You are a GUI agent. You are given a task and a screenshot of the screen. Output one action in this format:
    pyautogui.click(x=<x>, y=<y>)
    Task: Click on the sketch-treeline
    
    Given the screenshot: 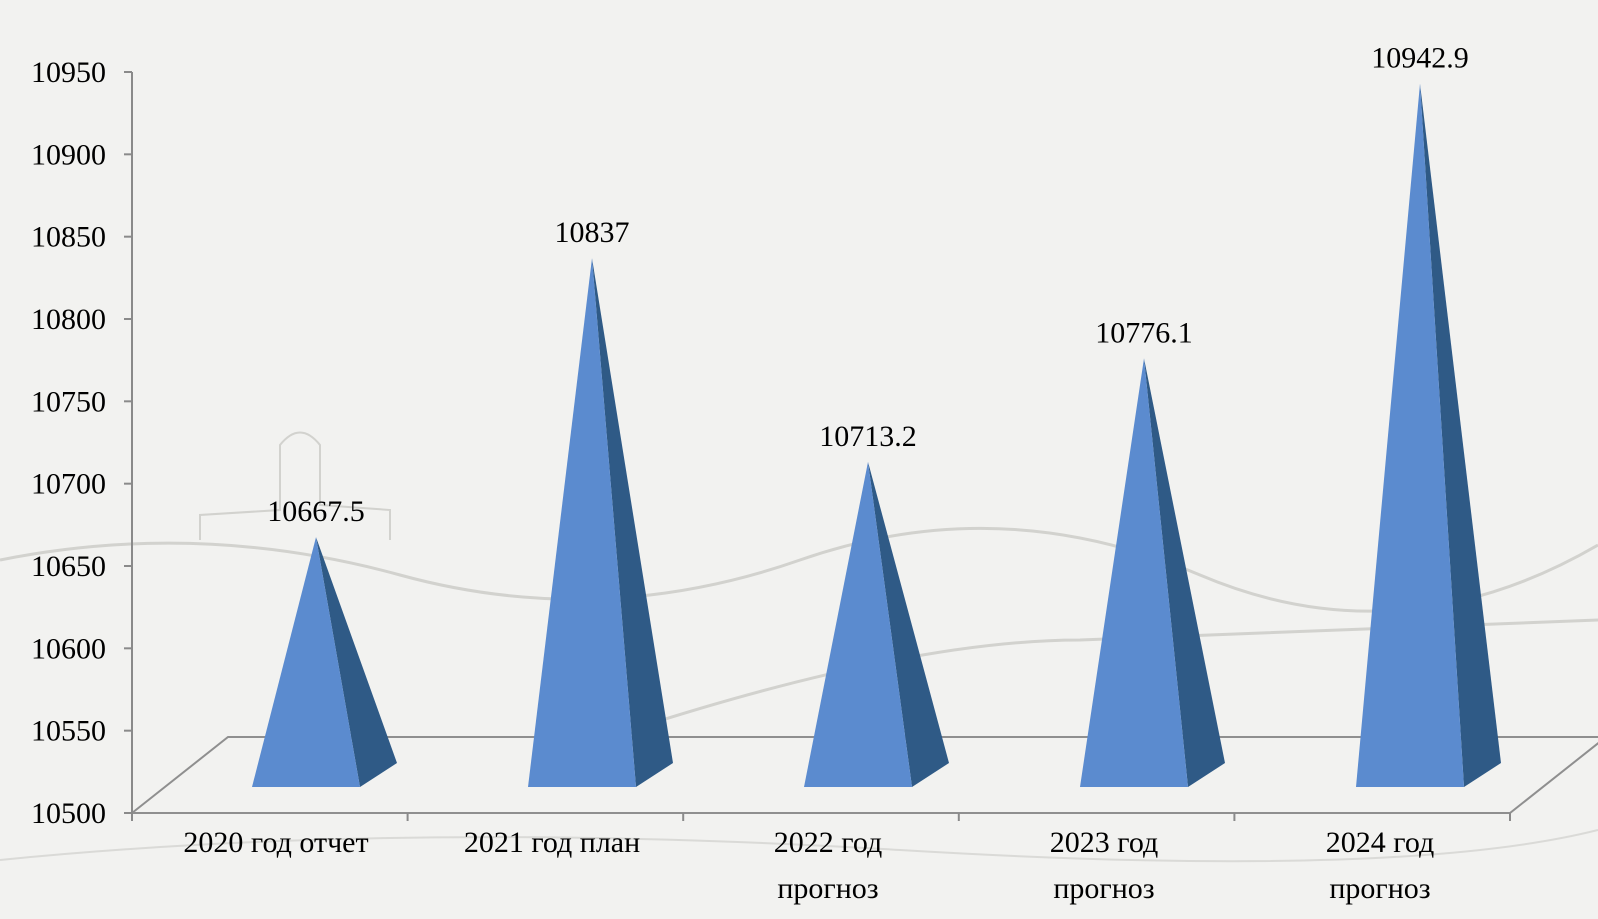 What is the action you would take?
    pyautogui.click(x=799, y=569)
    